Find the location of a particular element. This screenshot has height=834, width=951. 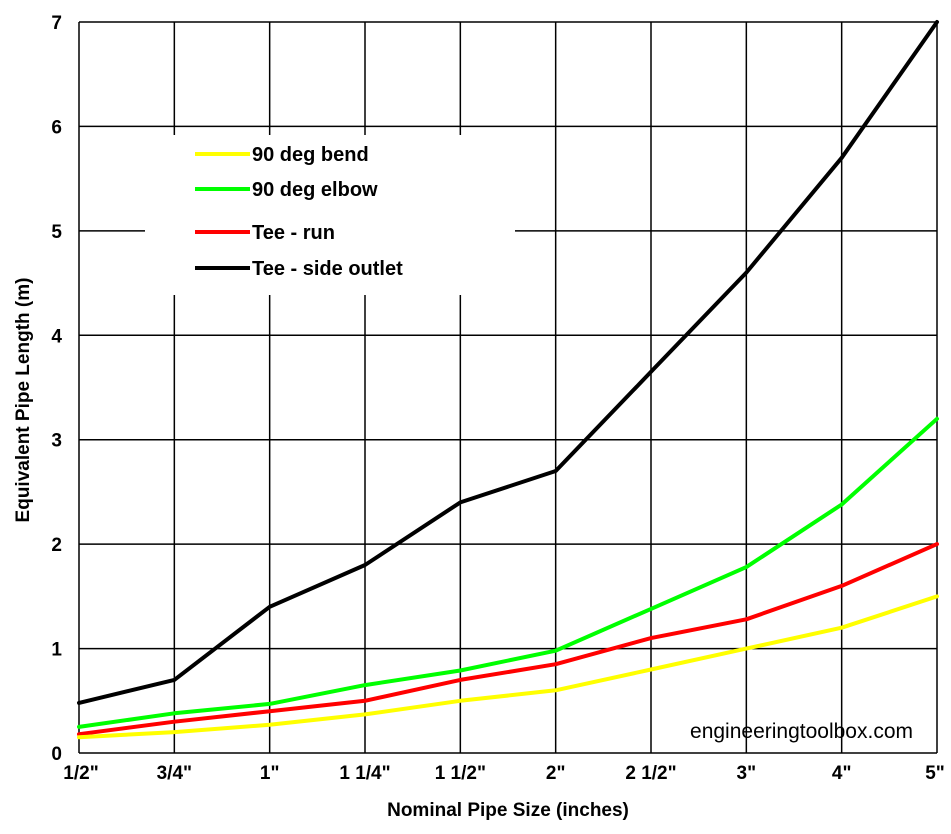

x-tick-label: 4" is located at coordinates (842, 773).